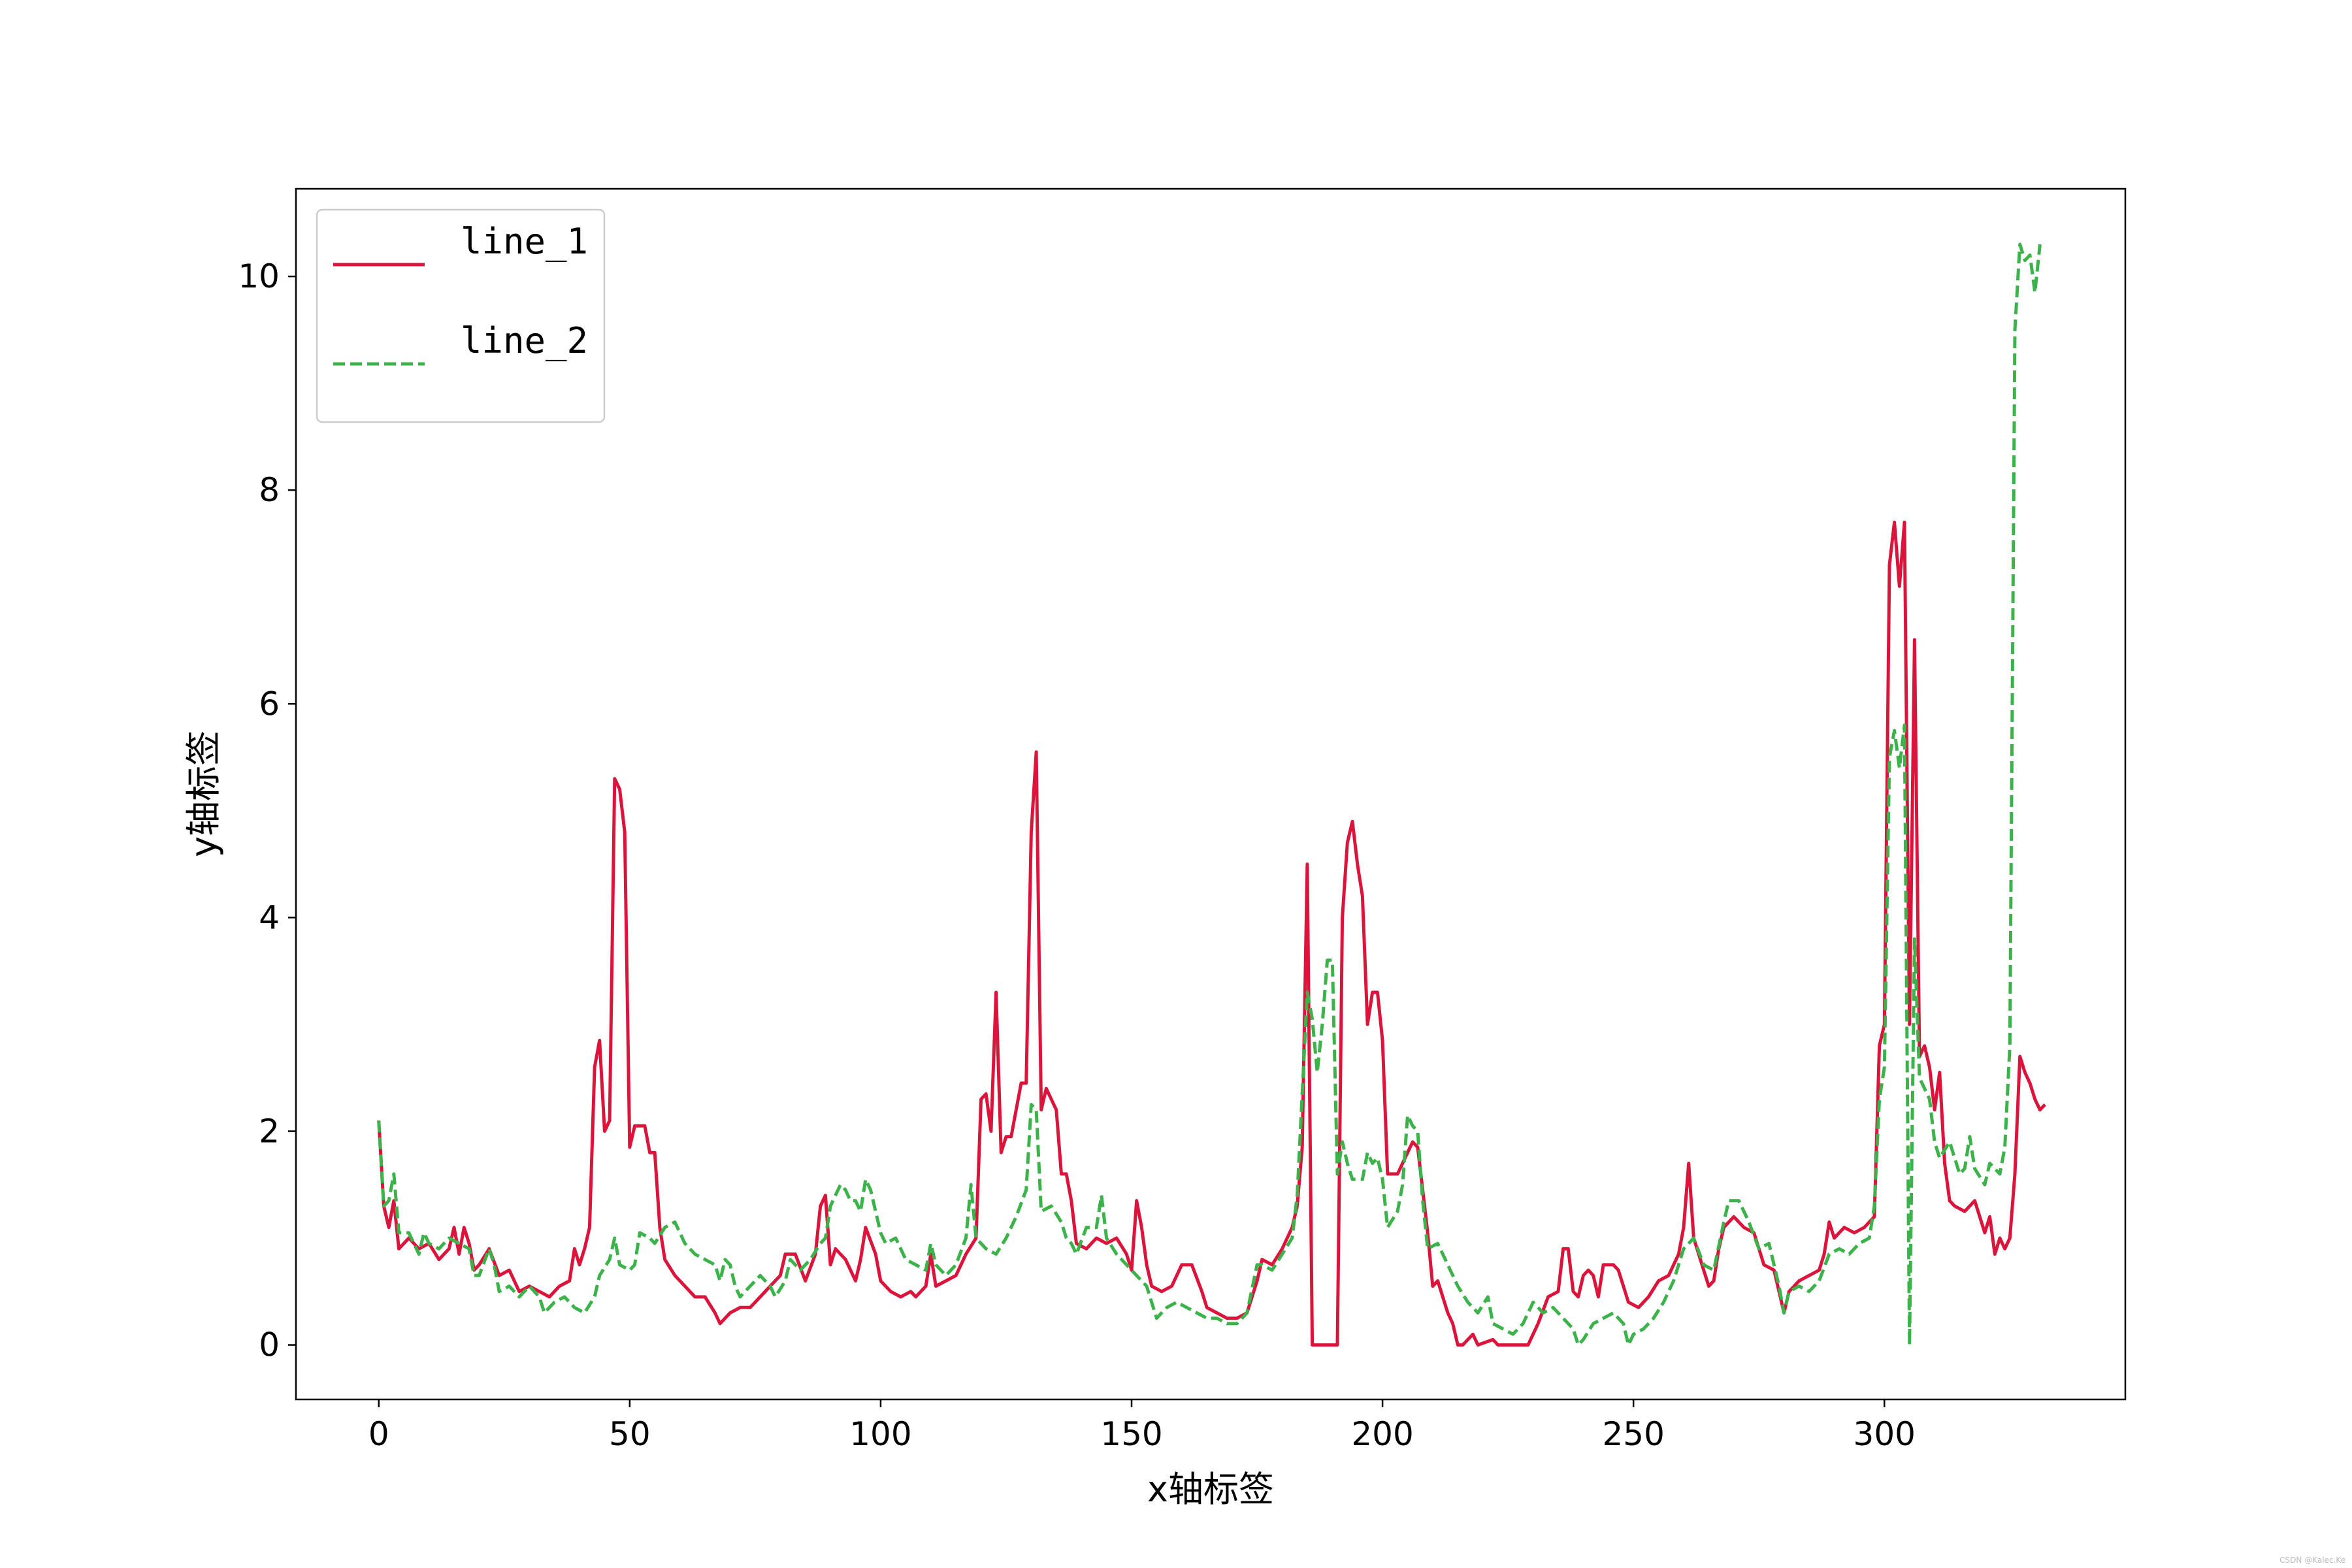 Image resolution: width=2352 pixels, height=1568 pixels. I want to click on x-tick-label: 100, so click(880, 1434).